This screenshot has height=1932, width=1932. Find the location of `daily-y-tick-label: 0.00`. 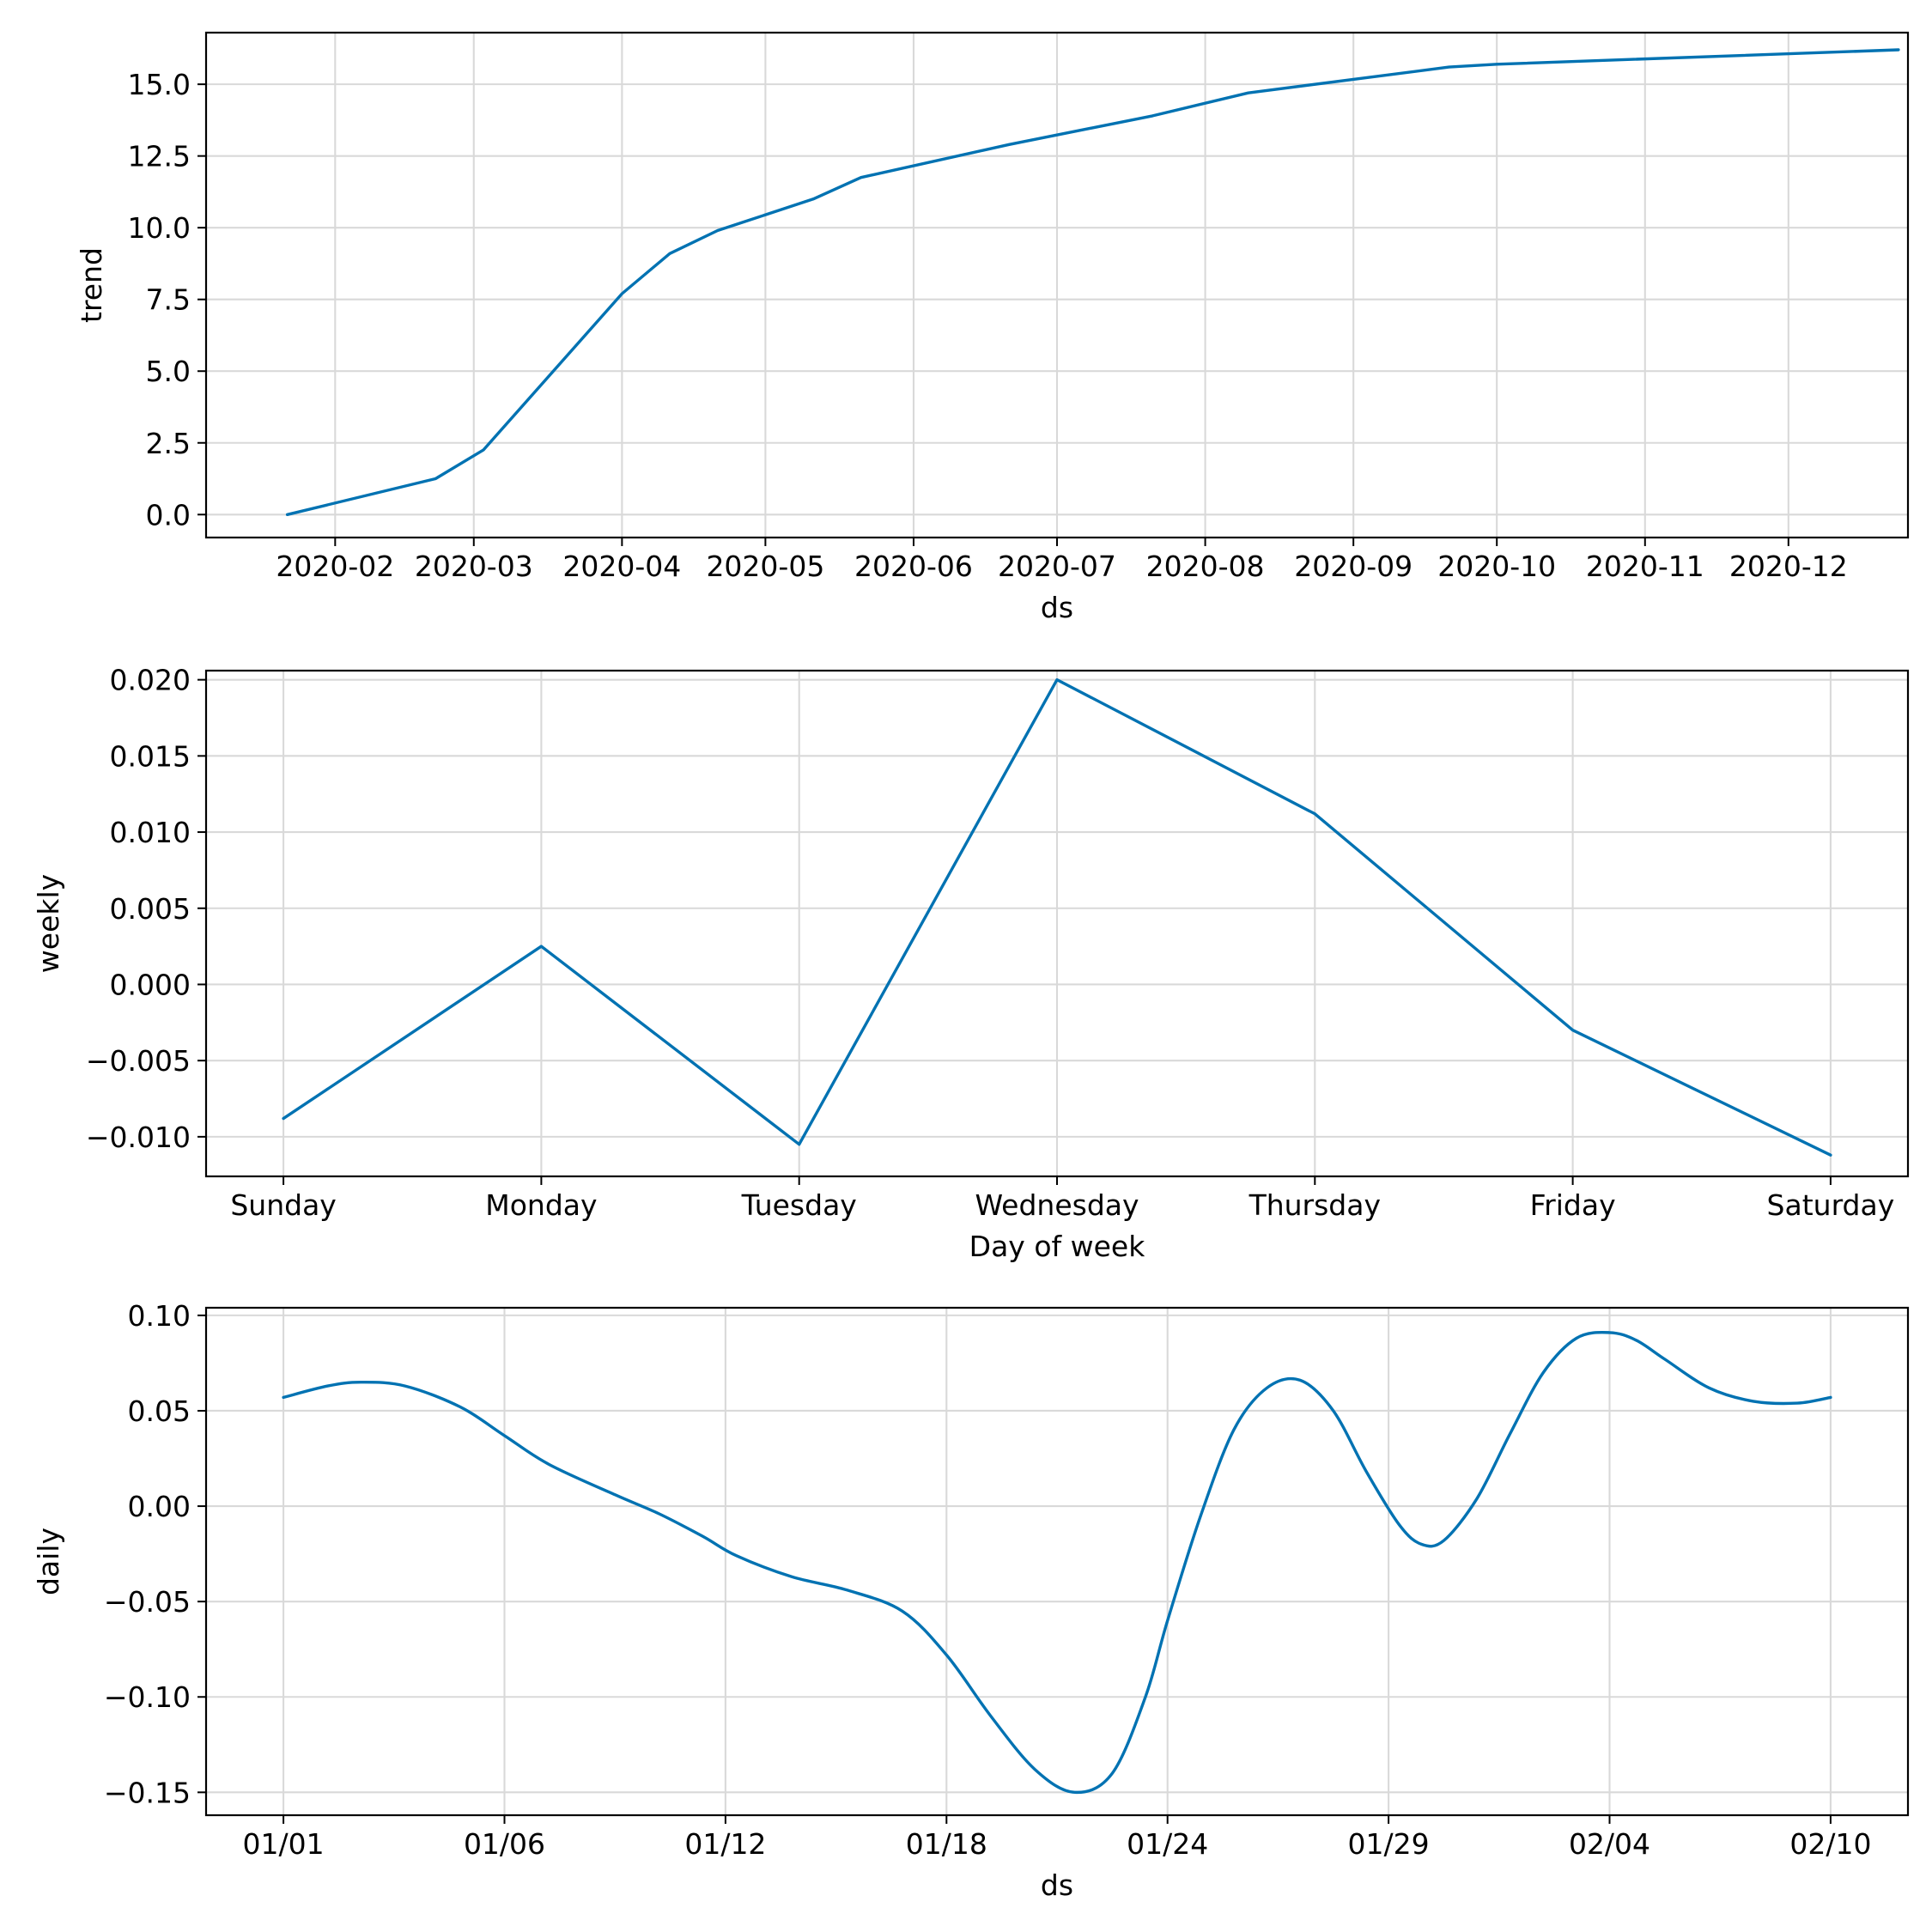

daily-y-tick-label: 0.00 is located at coordinates (159, 1506).